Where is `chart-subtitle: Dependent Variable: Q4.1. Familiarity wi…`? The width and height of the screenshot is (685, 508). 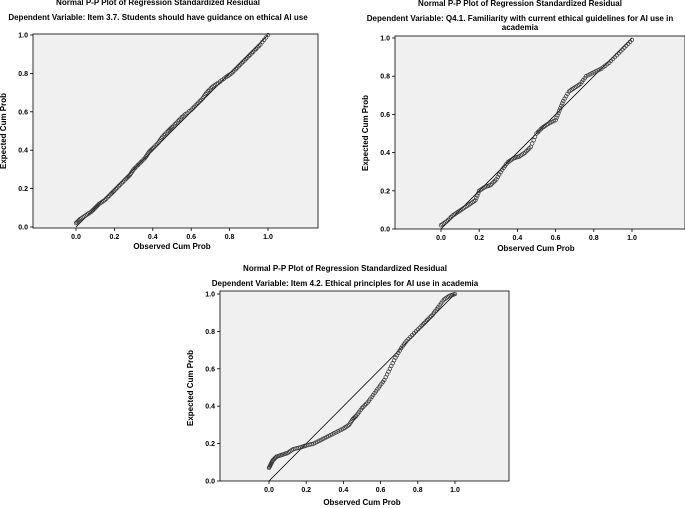
chart-subtitle: Dependent Variable: Q4.1. Familiarity wi… is located at coordinates (520, 18).